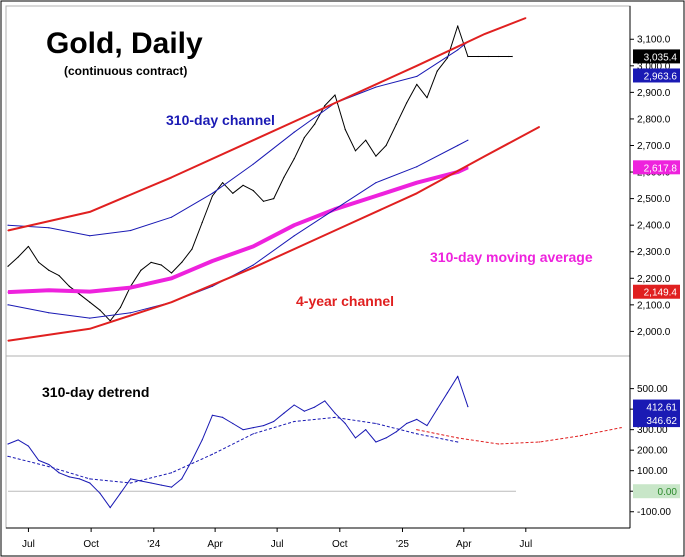 The height and width of the screenshot is (557, 685). Describe the element at coordinates (220, 120) in the screenshot. I see `annotation-310-day-channel: 310-day channel` at that location.